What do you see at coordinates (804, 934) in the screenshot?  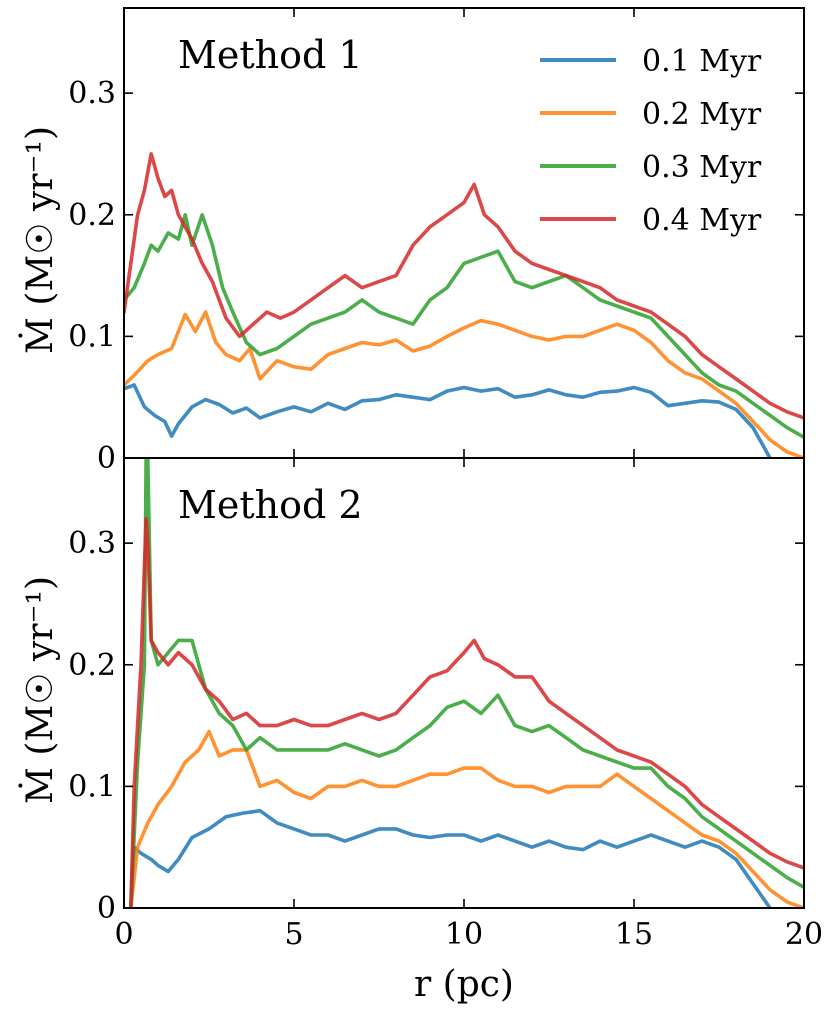 I see `x-tick-label-4: 20` at bounding box center [804, 934].